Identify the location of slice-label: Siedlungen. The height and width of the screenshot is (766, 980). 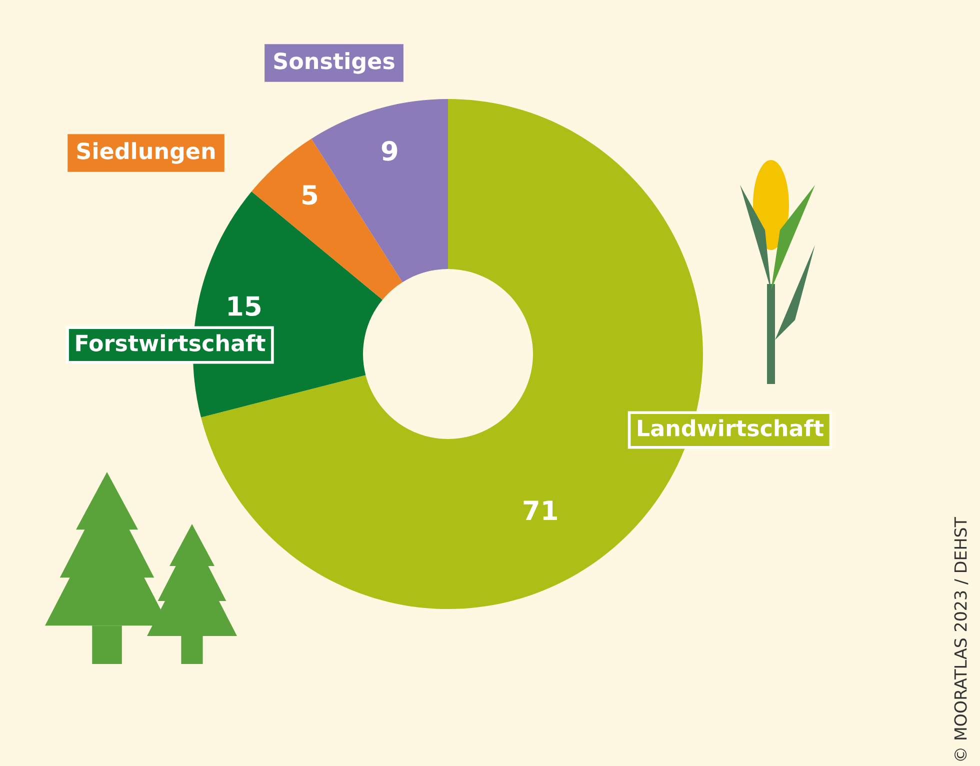
(146, 153).